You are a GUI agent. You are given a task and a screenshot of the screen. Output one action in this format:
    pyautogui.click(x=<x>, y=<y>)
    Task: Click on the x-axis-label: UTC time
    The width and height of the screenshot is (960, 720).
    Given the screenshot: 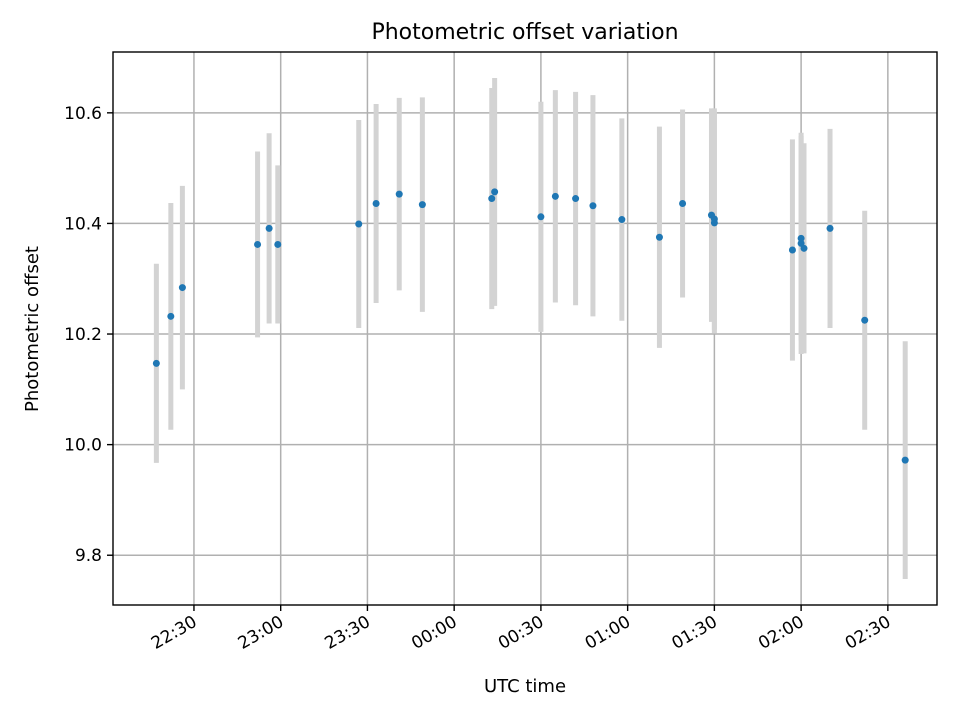 What is the action you would take?
    pyautogui.click(x=525, y=686)
    